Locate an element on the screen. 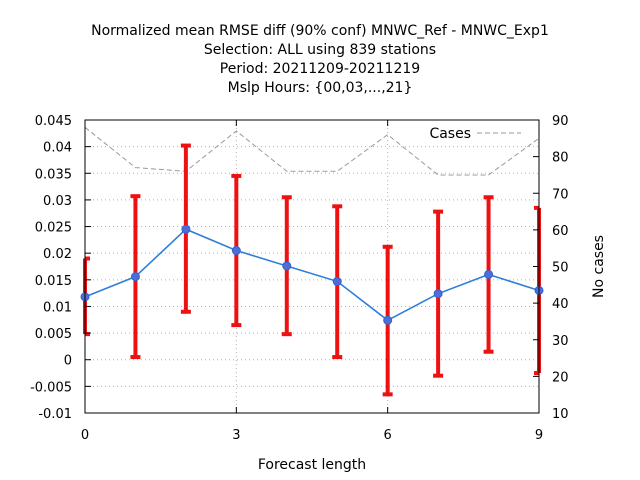 This screenshot has width=640, height=480. y-tick-label: 0.045 is located at coordinates (53, 121).